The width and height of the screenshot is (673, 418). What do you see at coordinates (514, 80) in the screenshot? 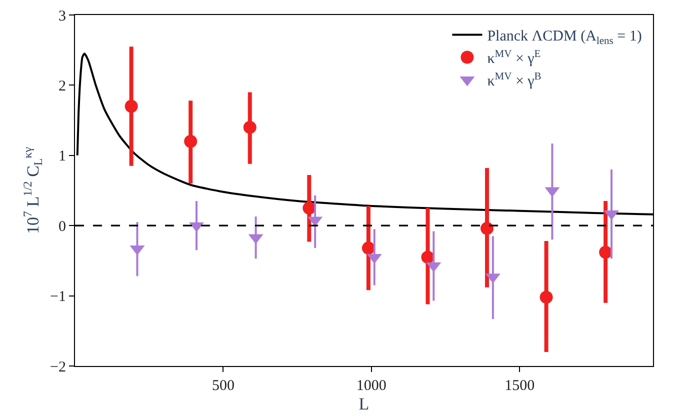
I see `legend-label: κ$^{MV}$ × γ$^{B}$` at bounding box center [514, 80].